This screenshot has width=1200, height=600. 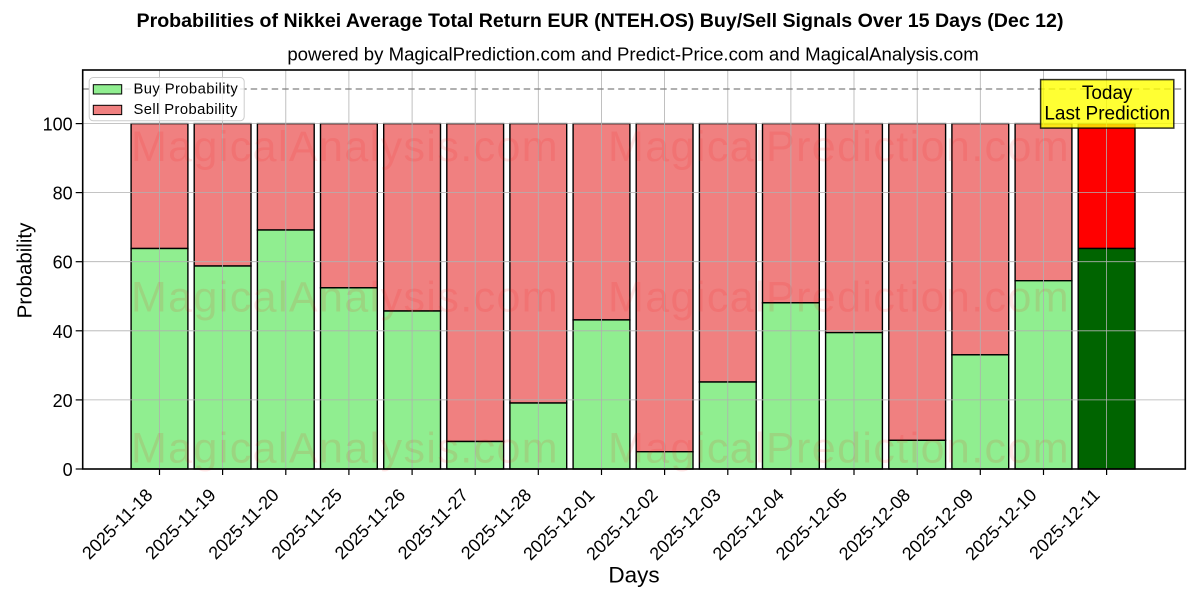 I want to click on svg-text: Sell Probability, so click(x=186, y=110).